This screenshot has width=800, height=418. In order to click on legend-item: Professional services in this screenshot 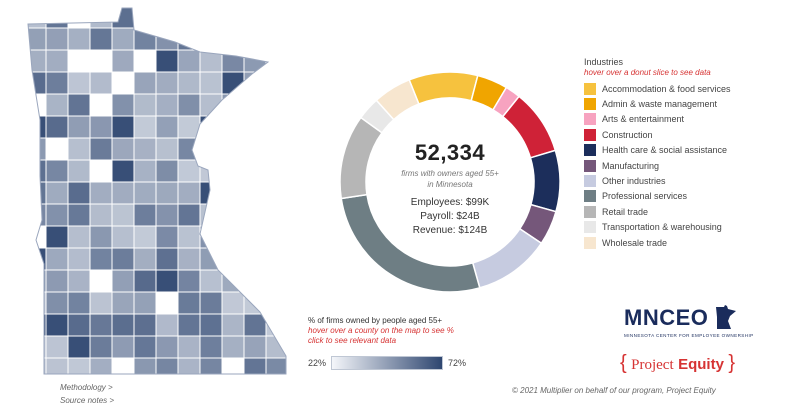, I will do `click(684, 196)`.